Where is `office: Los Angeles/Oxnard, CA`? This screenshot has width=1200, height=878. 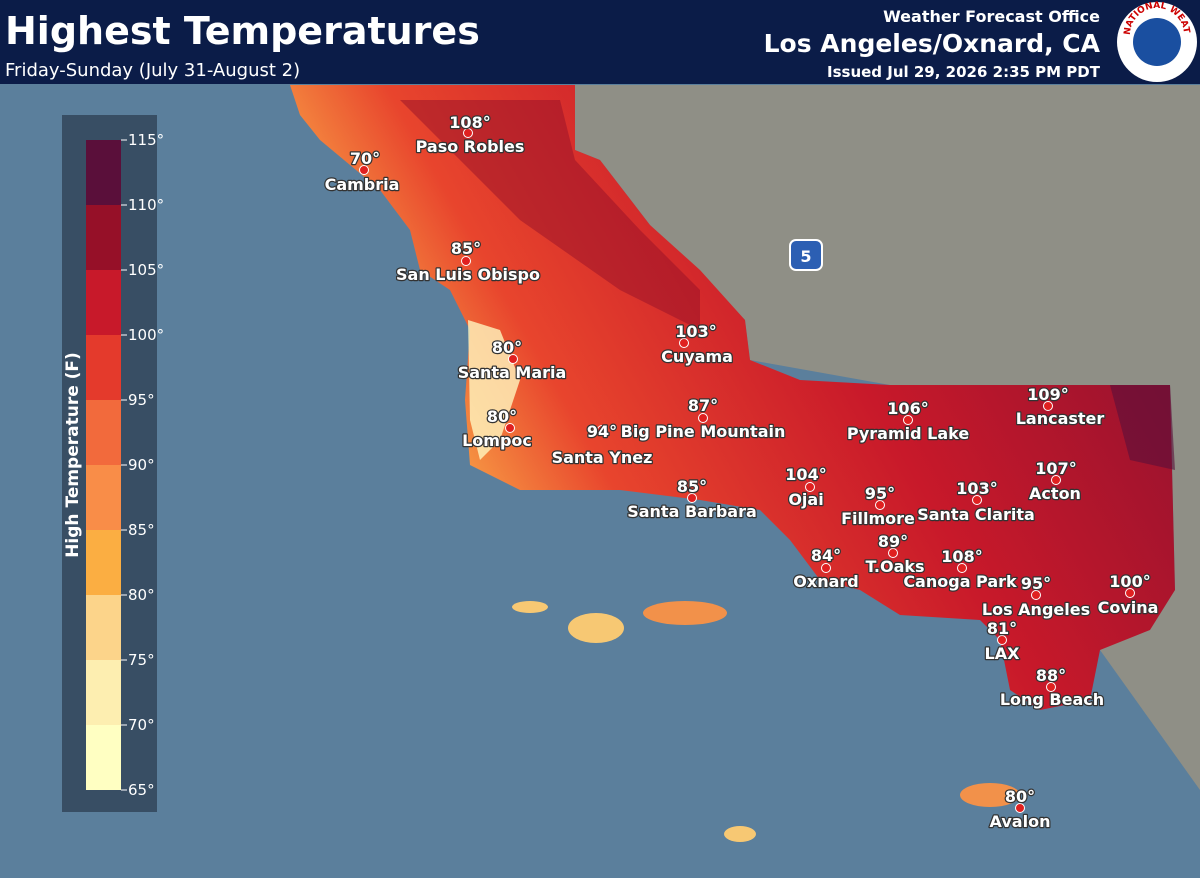
office: Los Angeles/Oxnard, CA is located at coordinates (932, 43).